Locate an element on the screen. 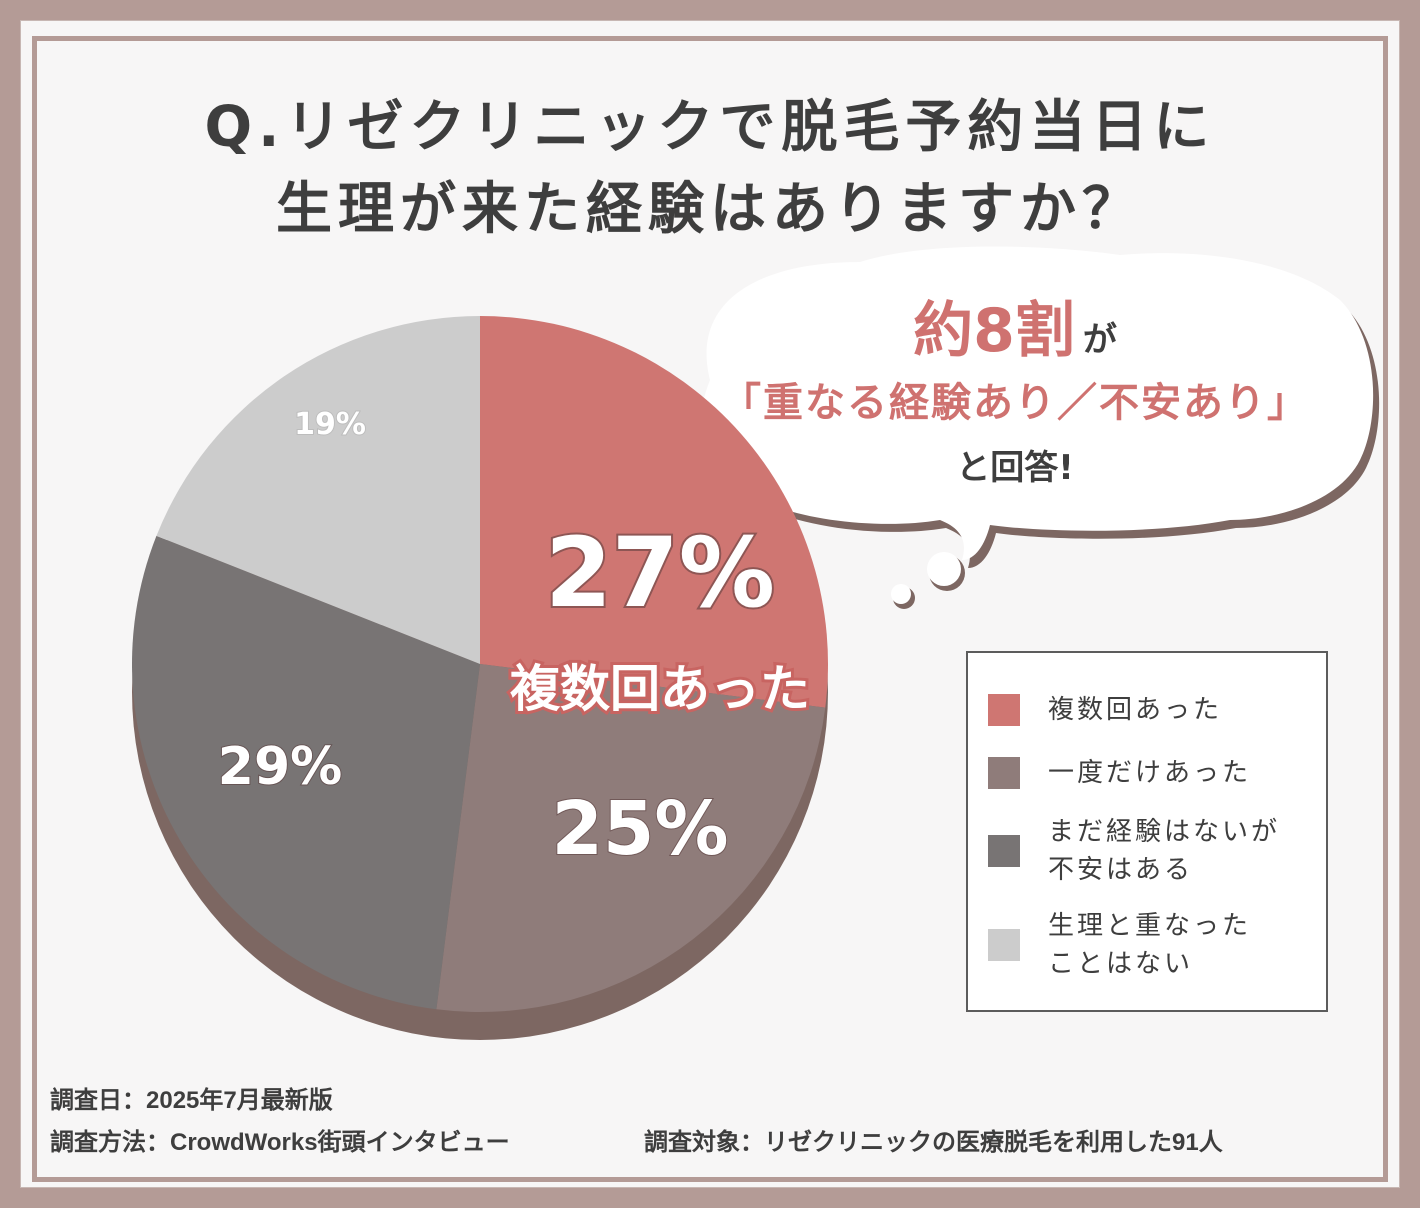 The height and width of the screenshot is (1208, 1420). pie-label-4: 19% is located at coordinates (330, 424).